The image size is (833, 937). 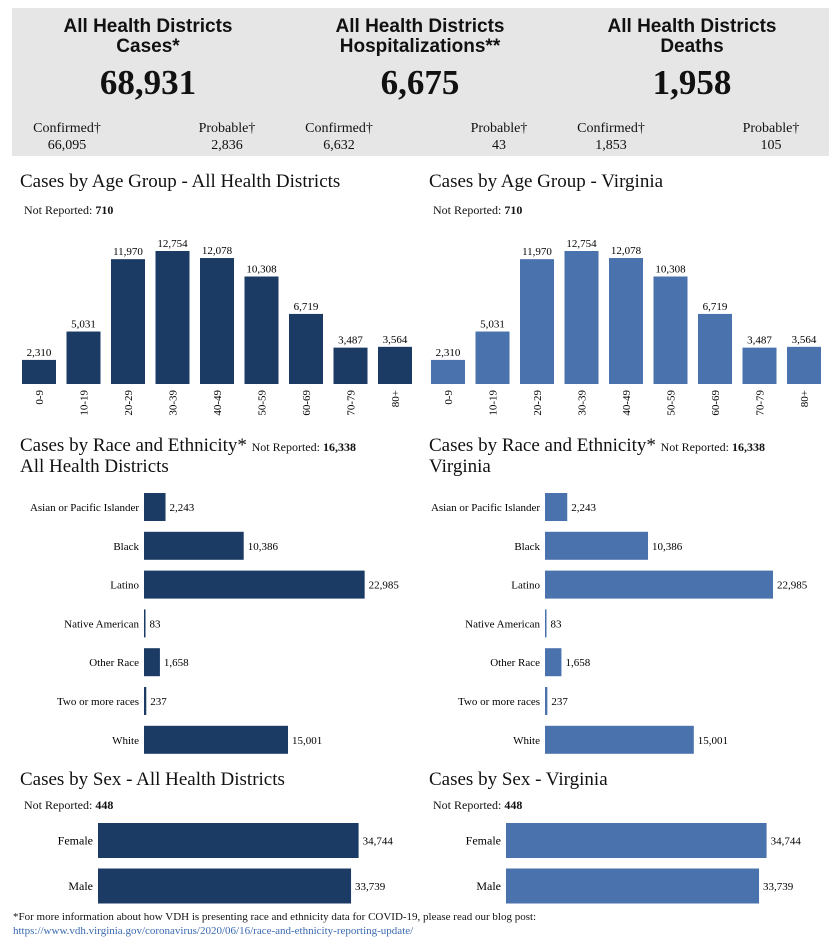 What do you see at coordinates (395, 365) in the screenshot?
I see `age-bar-left-80+` at bounding box center [395, 365].